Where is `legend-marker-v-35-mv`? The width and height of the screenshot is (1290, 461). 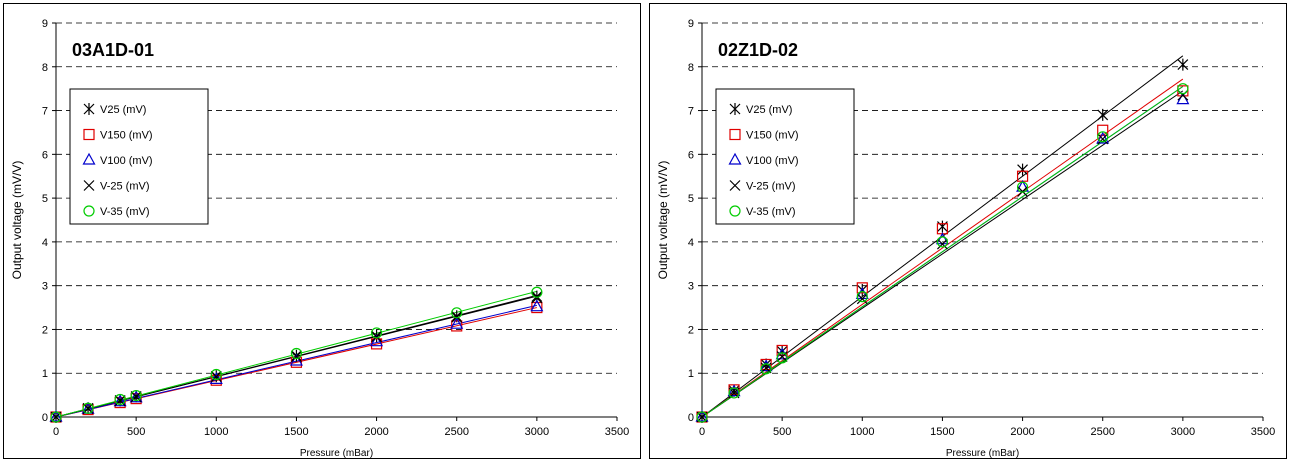 legend-marker-v-35-mv is located at coordinates (89, 211).